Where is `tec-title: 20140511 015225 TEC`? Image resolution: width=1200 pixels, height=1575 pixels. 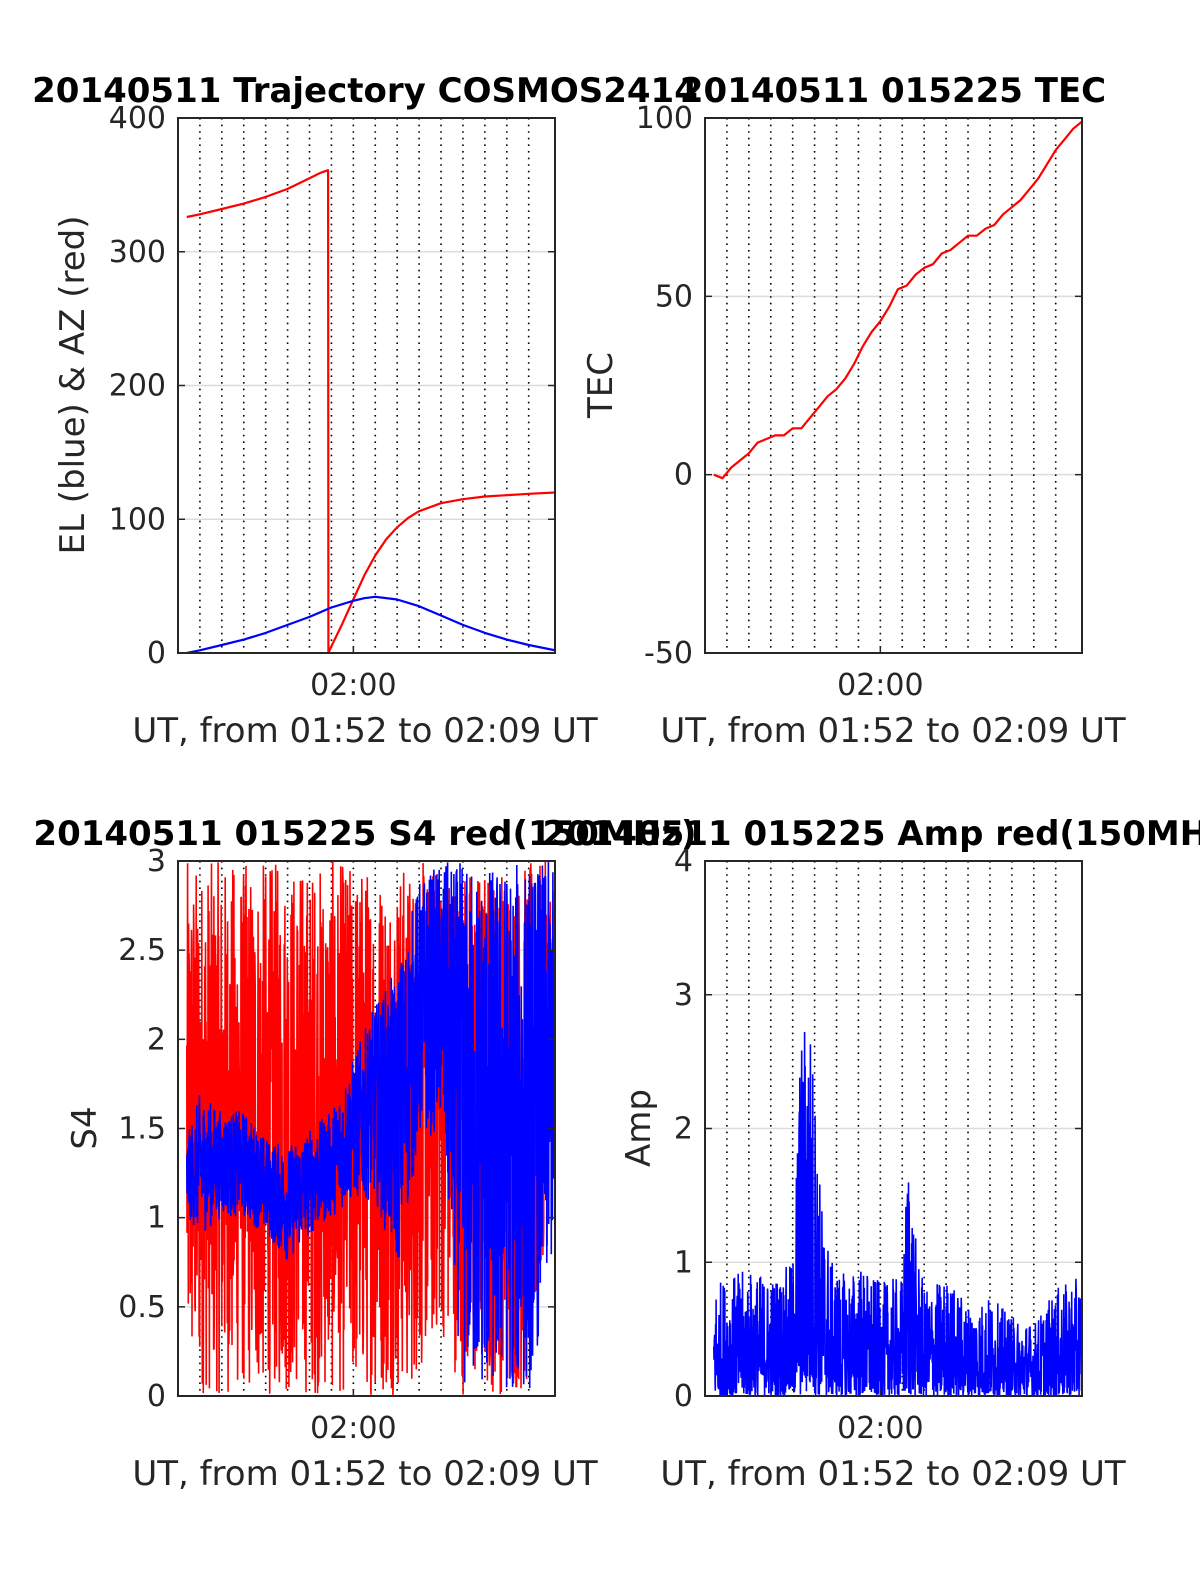
tec-title: 20140511 015225 TEC is located at coordinates (893, 91).